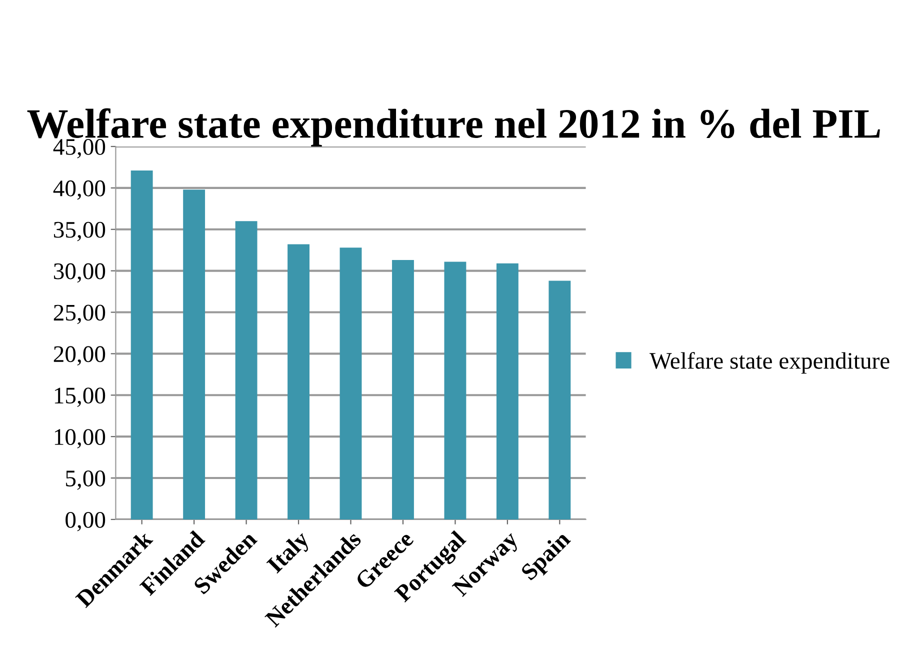 The width and height of the screenshot is (904, 672). Describe the element at coordinates (80, 314) in the screenshot. I see `y-tick-label: 25,00` at that location.